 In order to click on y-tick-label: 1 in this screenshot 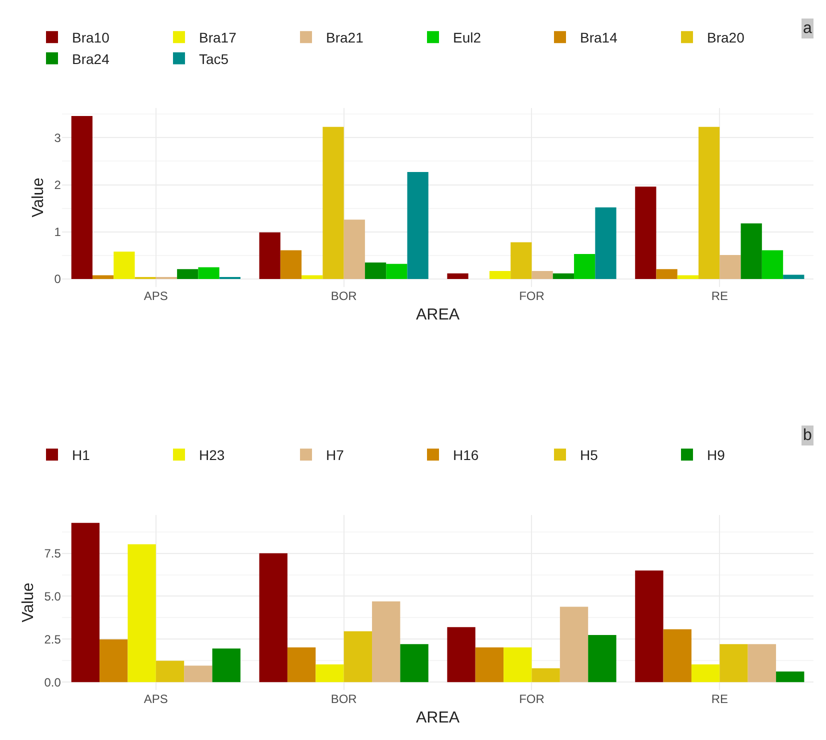, I will do `click(58, 232)`.